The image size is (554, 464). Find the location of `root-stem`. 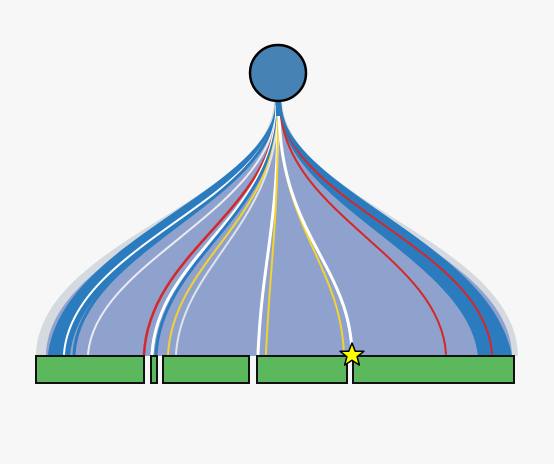

root-stem is located at coordinates (278, 106).